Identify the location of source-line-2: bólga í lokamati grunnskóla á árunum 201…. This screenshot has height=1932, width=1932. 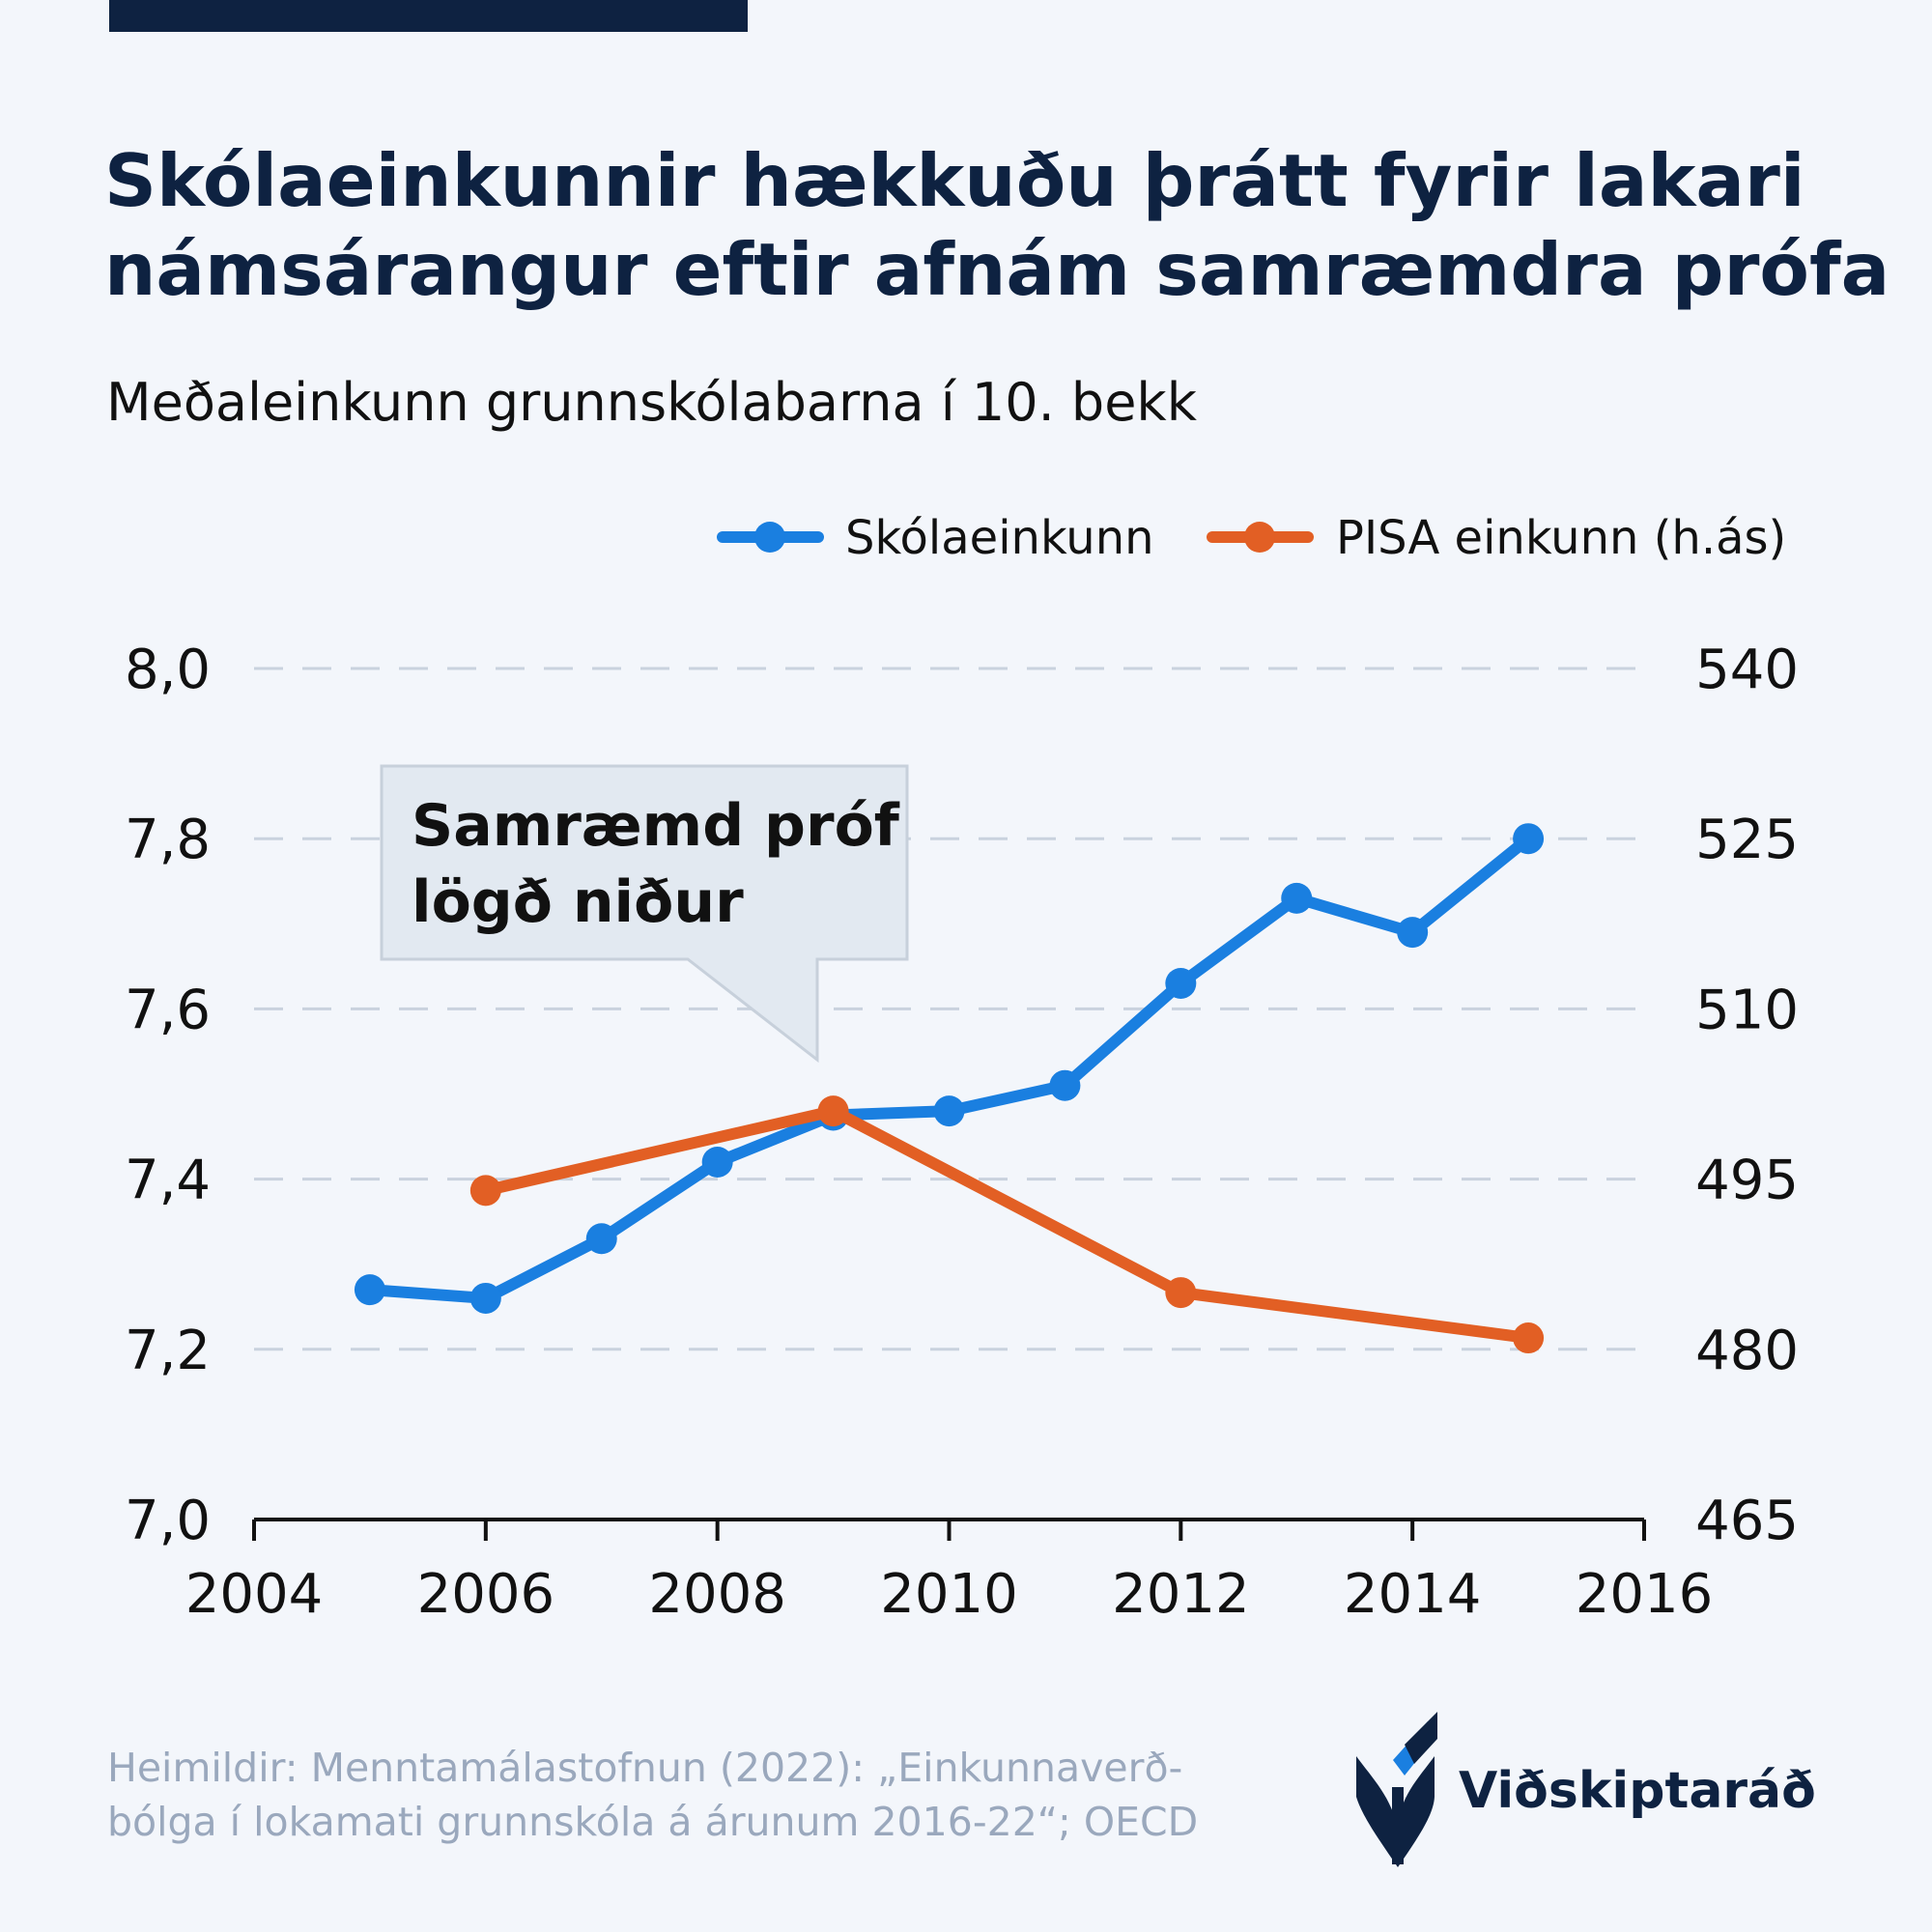
(652, 1822).